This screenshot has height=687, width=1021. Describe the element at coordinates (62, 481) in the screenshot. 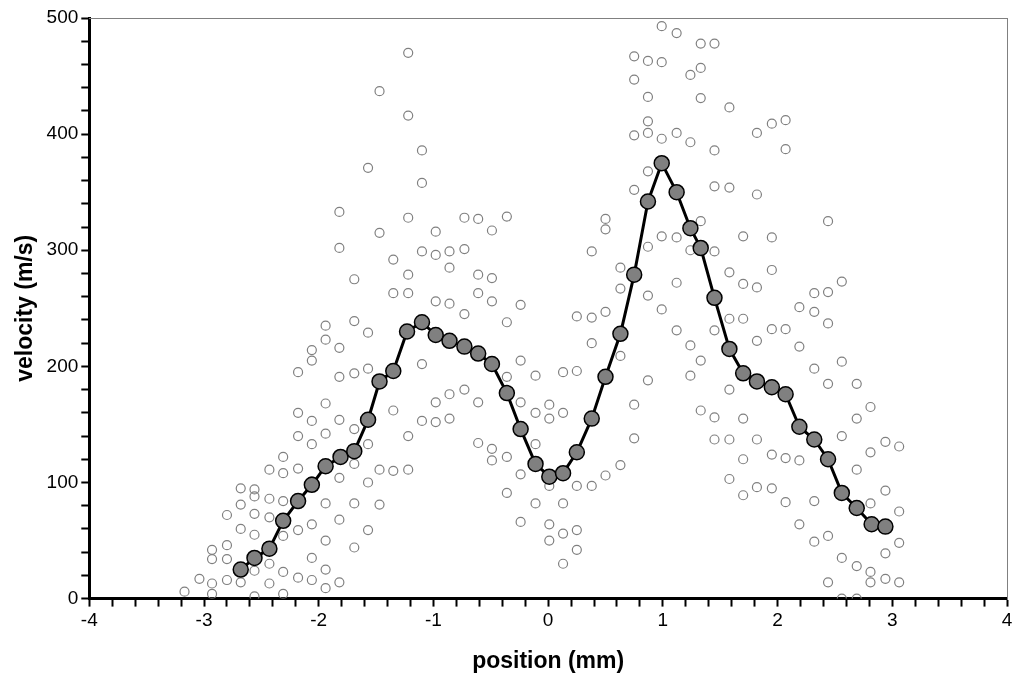

I see `y-tick-label: 100` at that location.